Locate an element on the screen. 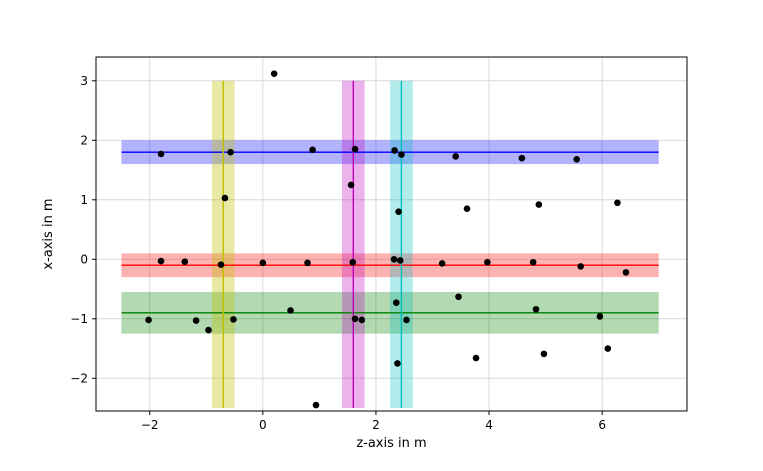 The width and height of the screenshot is (763, 471). y-tick-label: −1 is located at coordinates (79, 319).